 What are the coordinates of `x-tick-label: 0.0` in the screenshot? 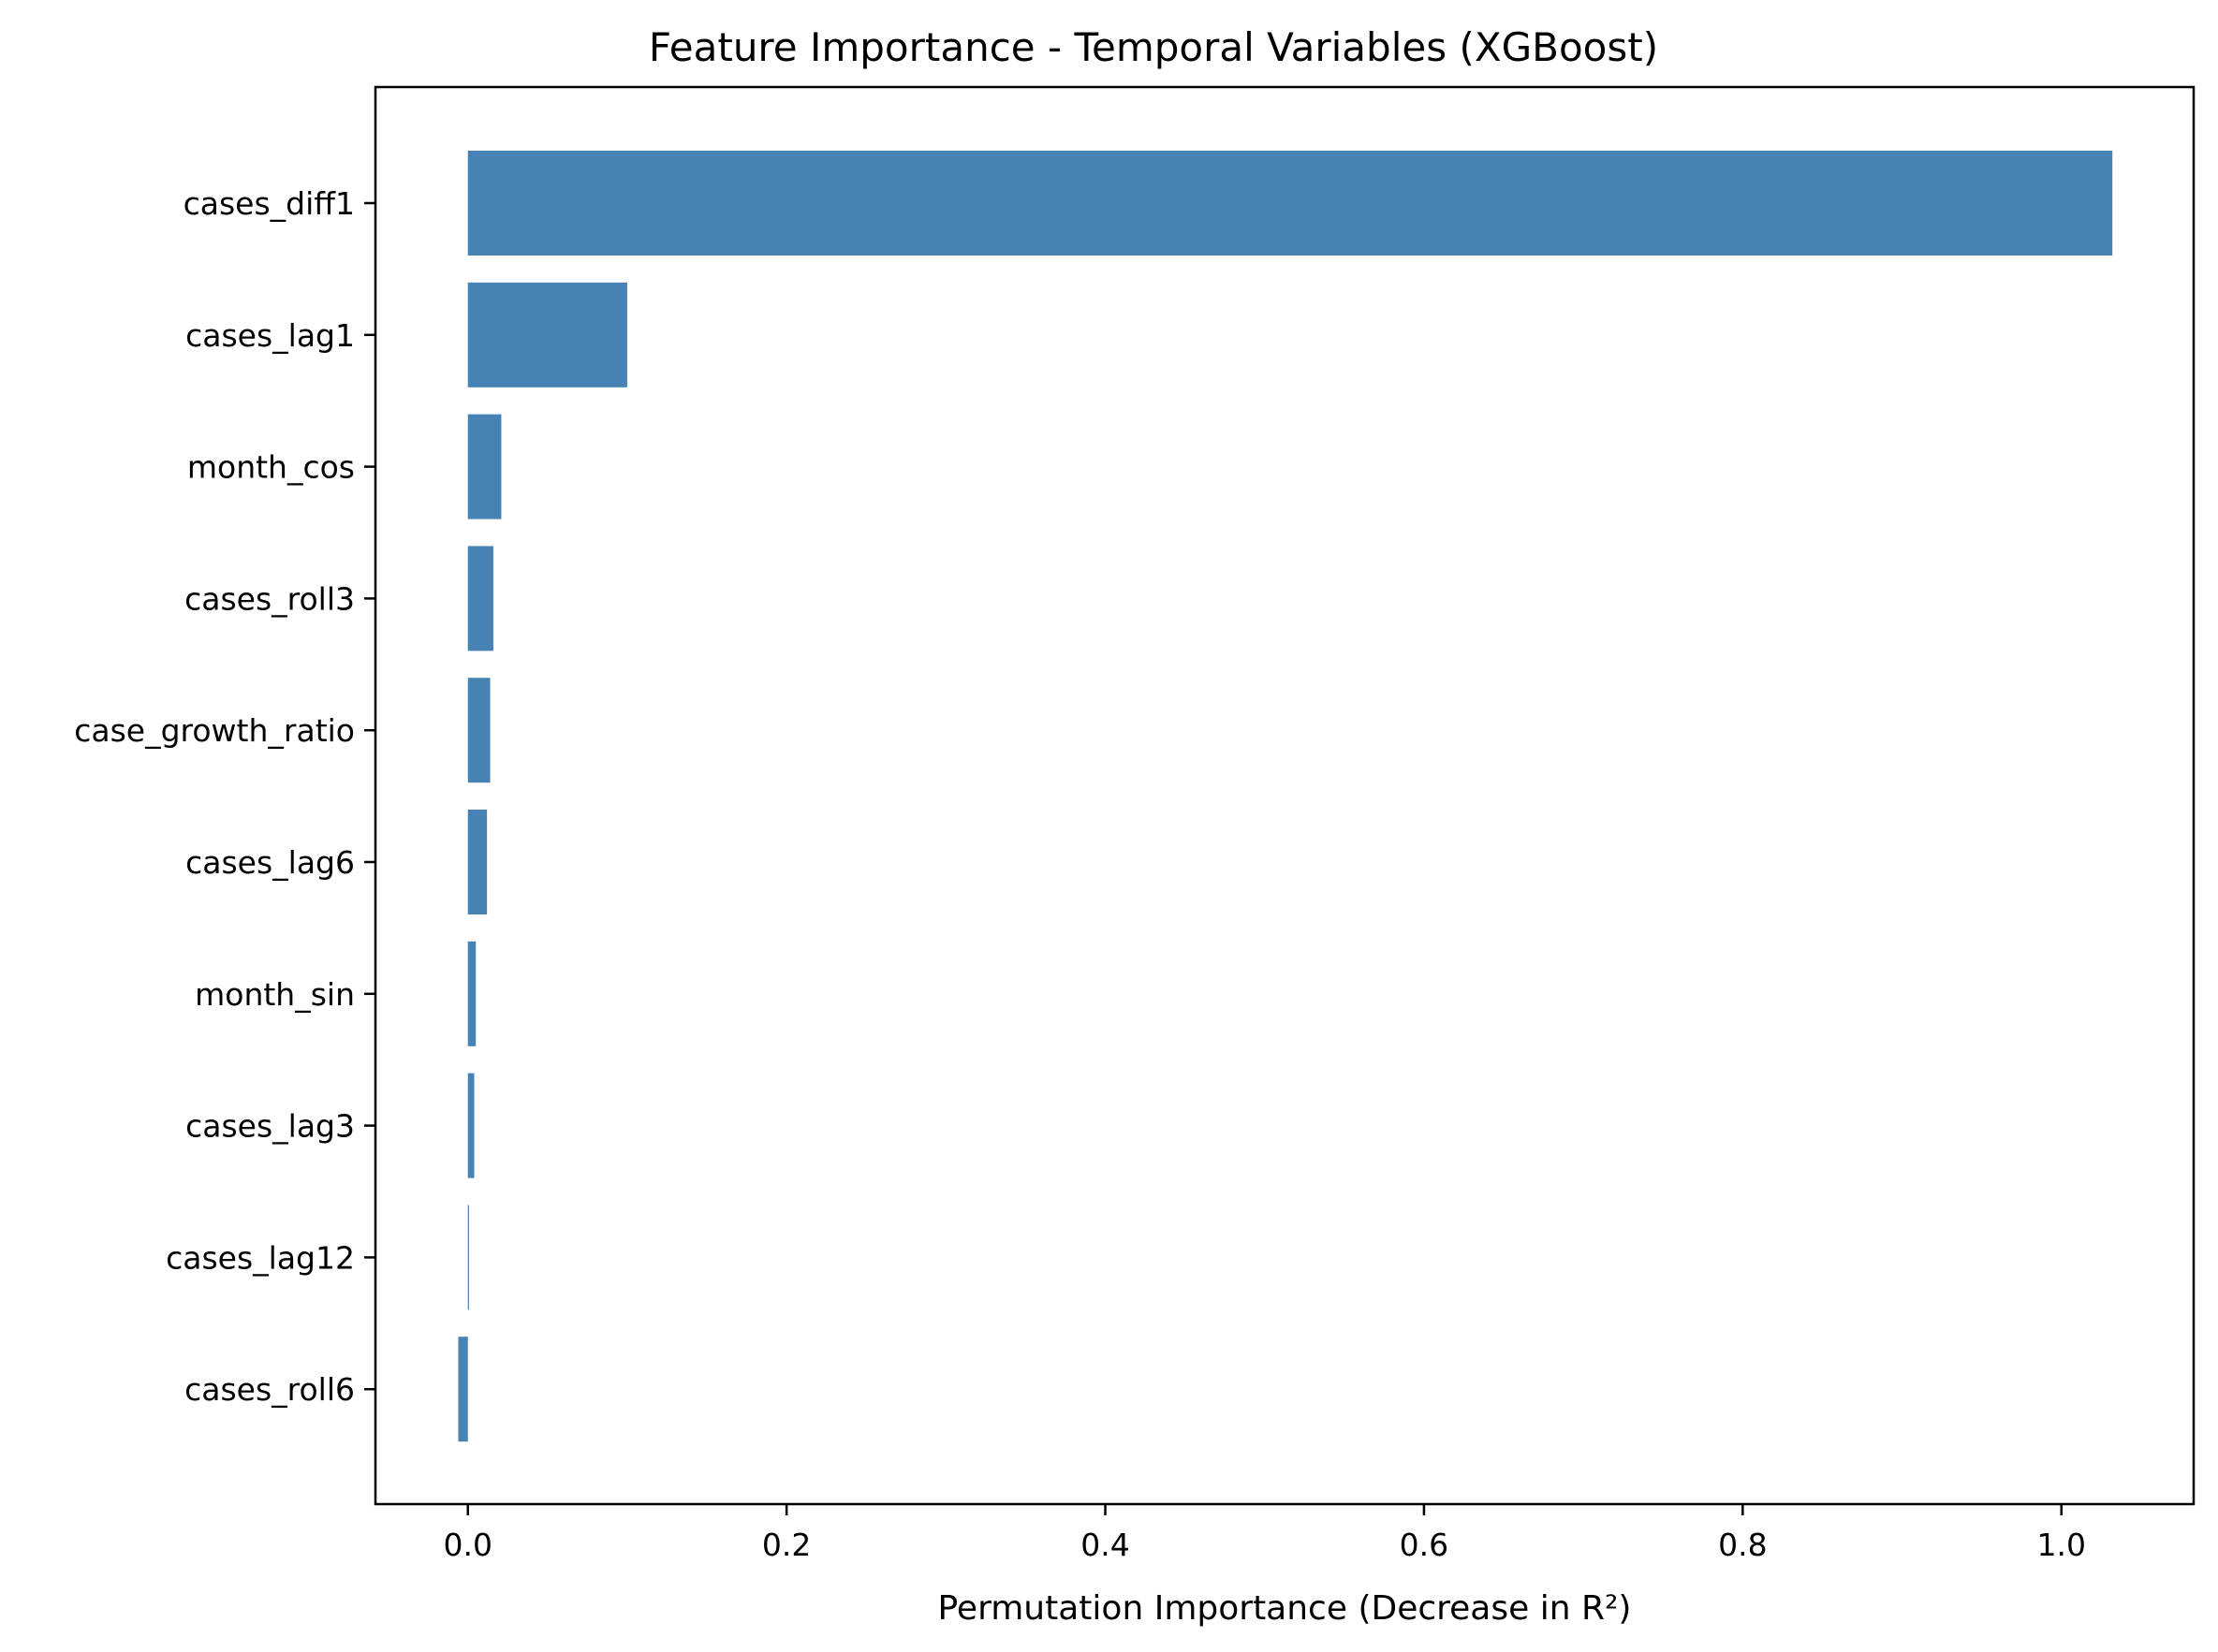 It's located at (467, 1545).